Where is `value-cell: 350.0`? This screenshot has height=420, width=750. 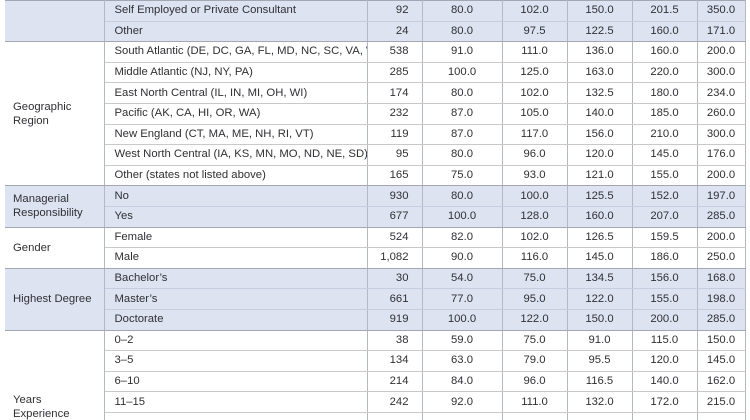
value-cell: 350.0 is located at coordinates (721, 11).